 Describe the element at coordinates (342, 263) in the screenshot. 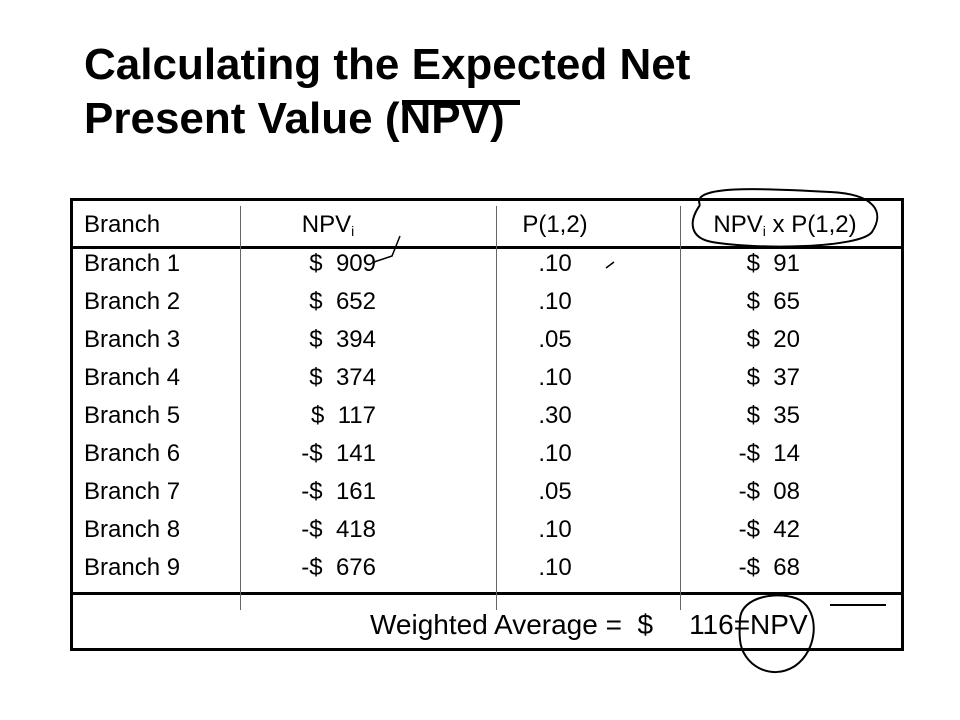

I see `row-npv: $ 909` at that location.